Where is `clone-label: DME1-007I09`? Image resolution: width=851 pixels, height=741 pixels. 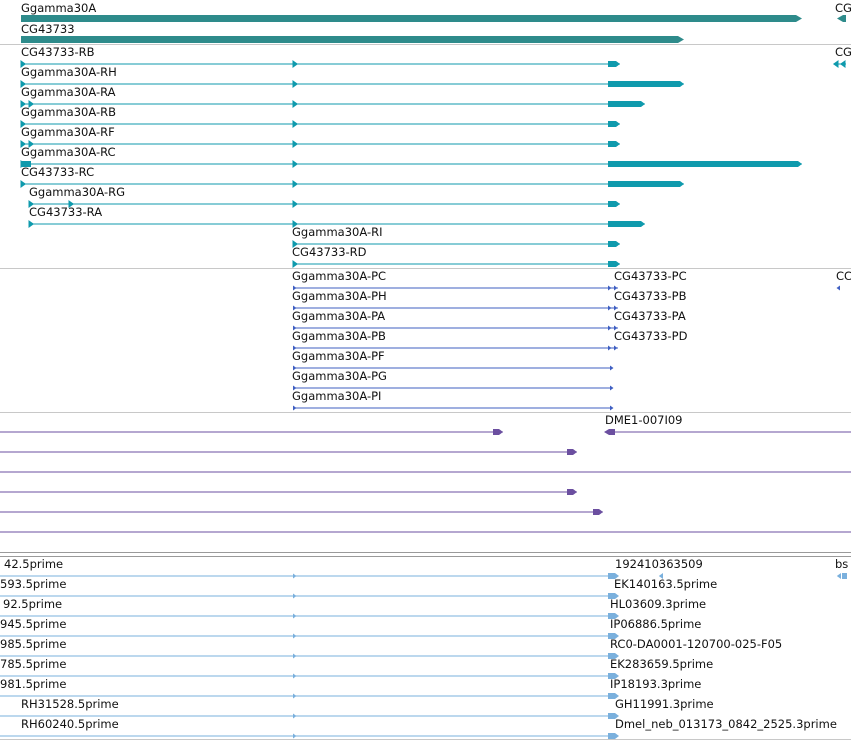 clone-label: DME1-007I09 is located at coordinates (644, 420).